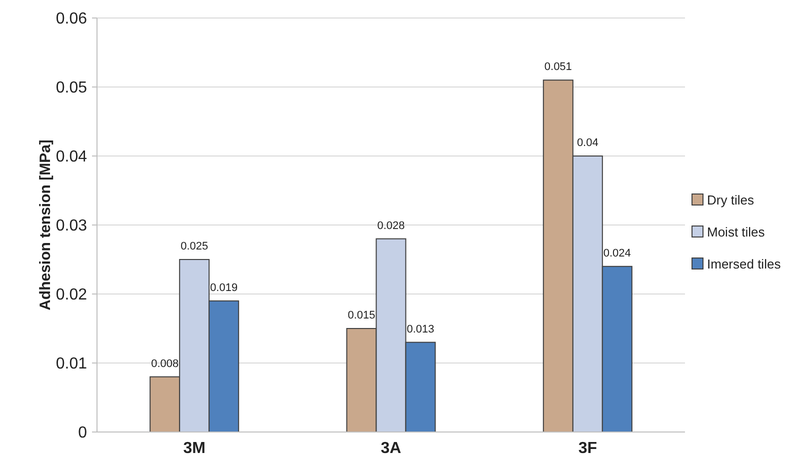 The image size is (789, 463). I want to click on legend-label: Imersed tiles, so click(744, 264).